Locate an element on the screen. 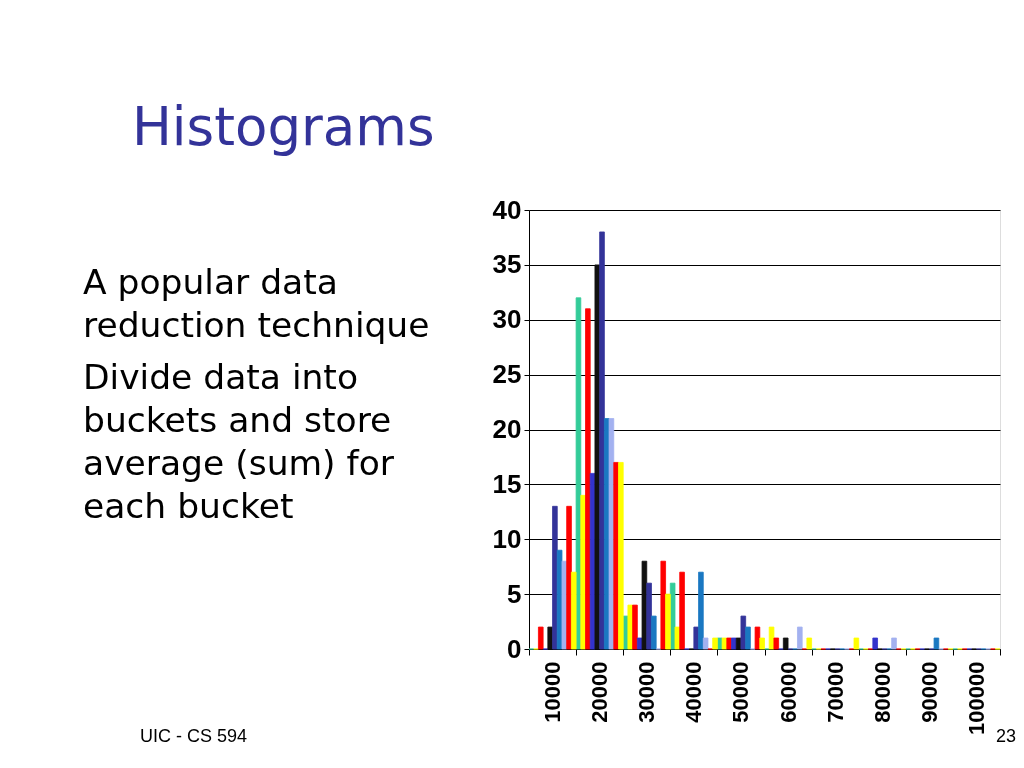  chart-title: Histograms is located at coordinates (283, 126).